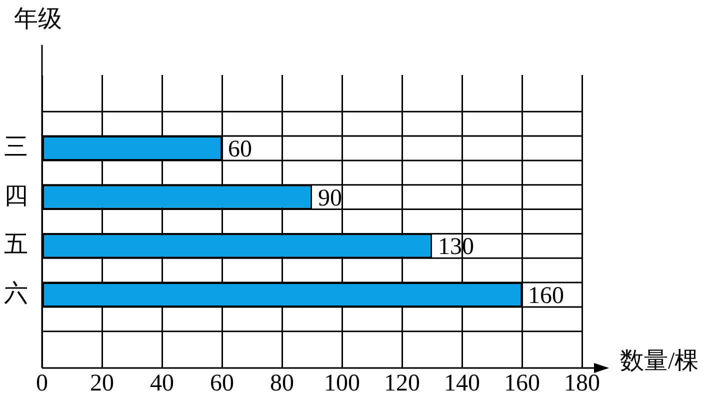 The image size is (726, 401). What do you see at coordinates (330, 198) in the screenshot?
I see `data-label: 90` at bounding box center [330, 198].